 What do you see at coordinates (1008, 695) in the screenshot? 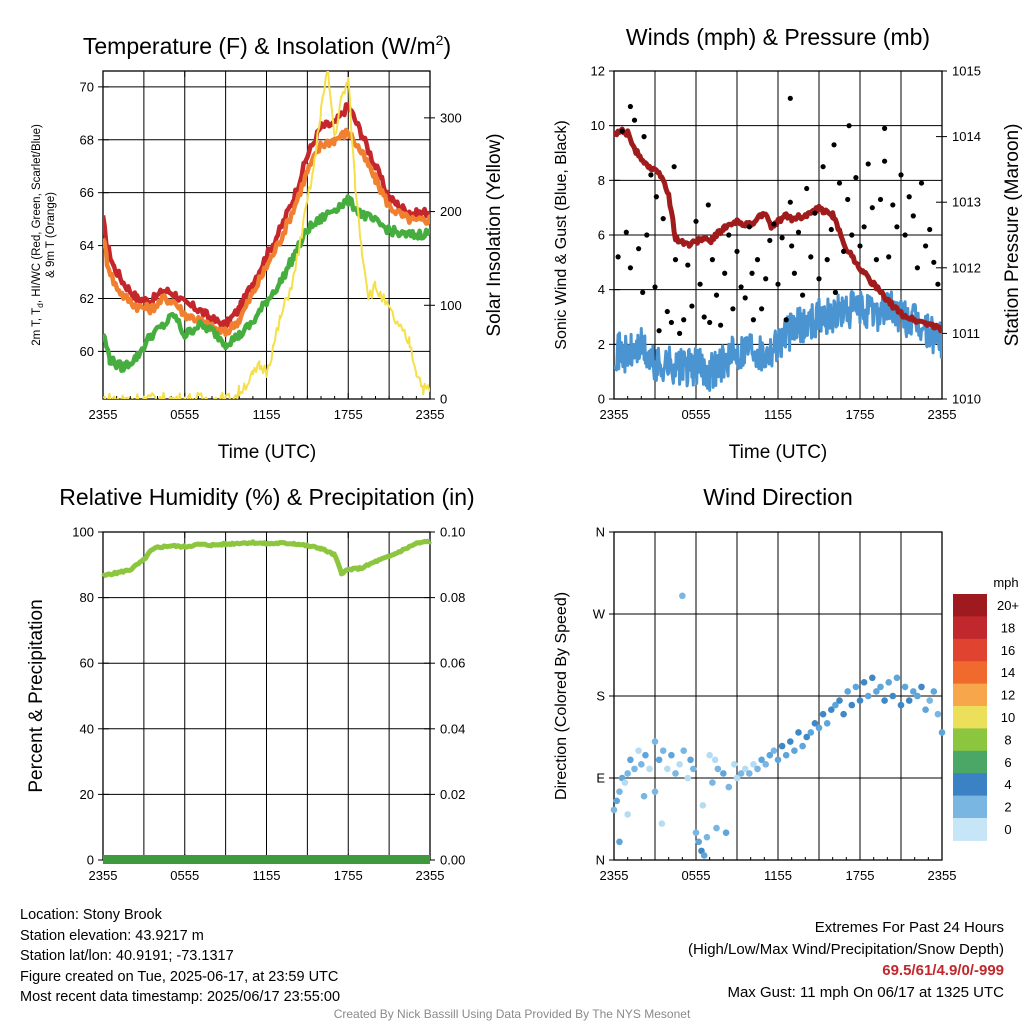
I see `colorbar-label: 12` at bounding box center [1008, 695].